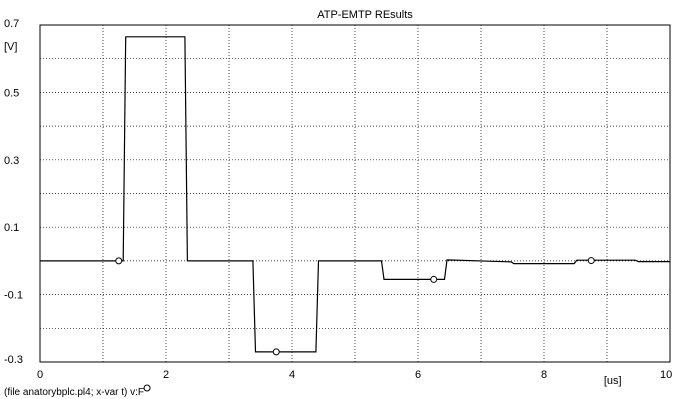 Image resolution: width=678 pixels, height=399 pixels. I want to click on y-tick-label: 0.5, so click(11, 93).